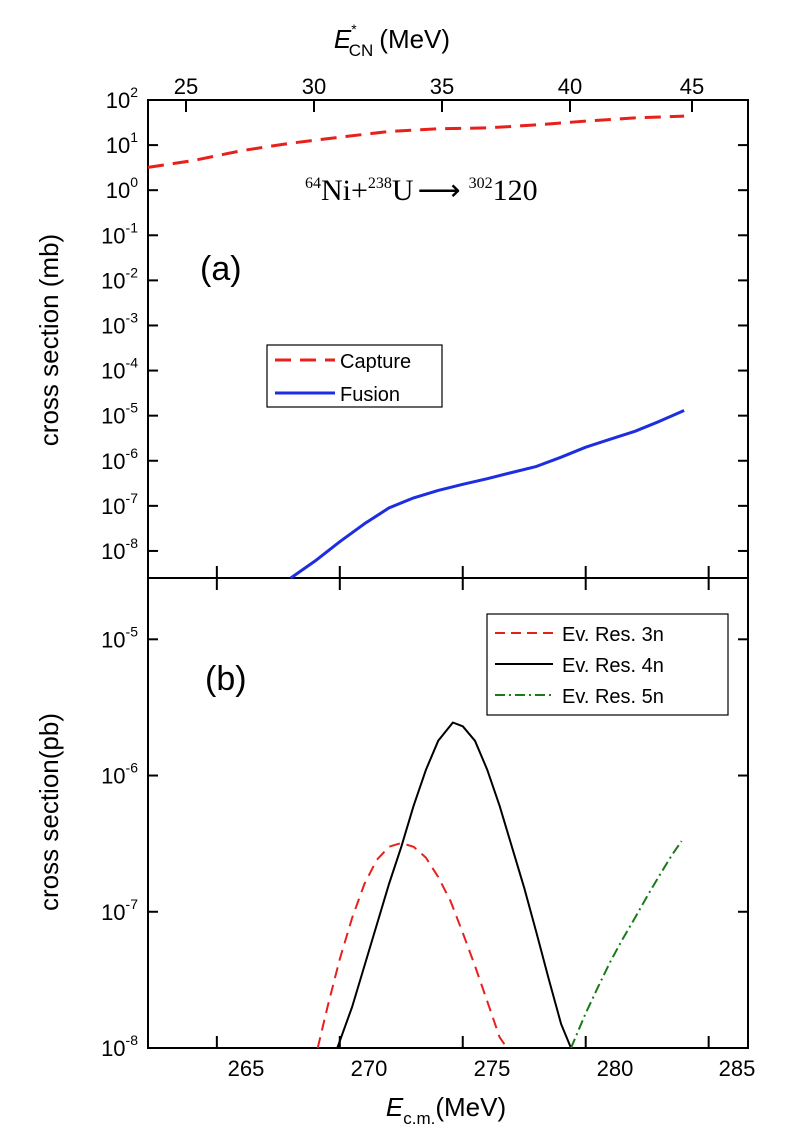 The image size is (793, 1134). I want to click on panel-b-legend: Ev. Res. 3n Ev. Res. 4n Ev. Res. 5n, so click(607, 664).